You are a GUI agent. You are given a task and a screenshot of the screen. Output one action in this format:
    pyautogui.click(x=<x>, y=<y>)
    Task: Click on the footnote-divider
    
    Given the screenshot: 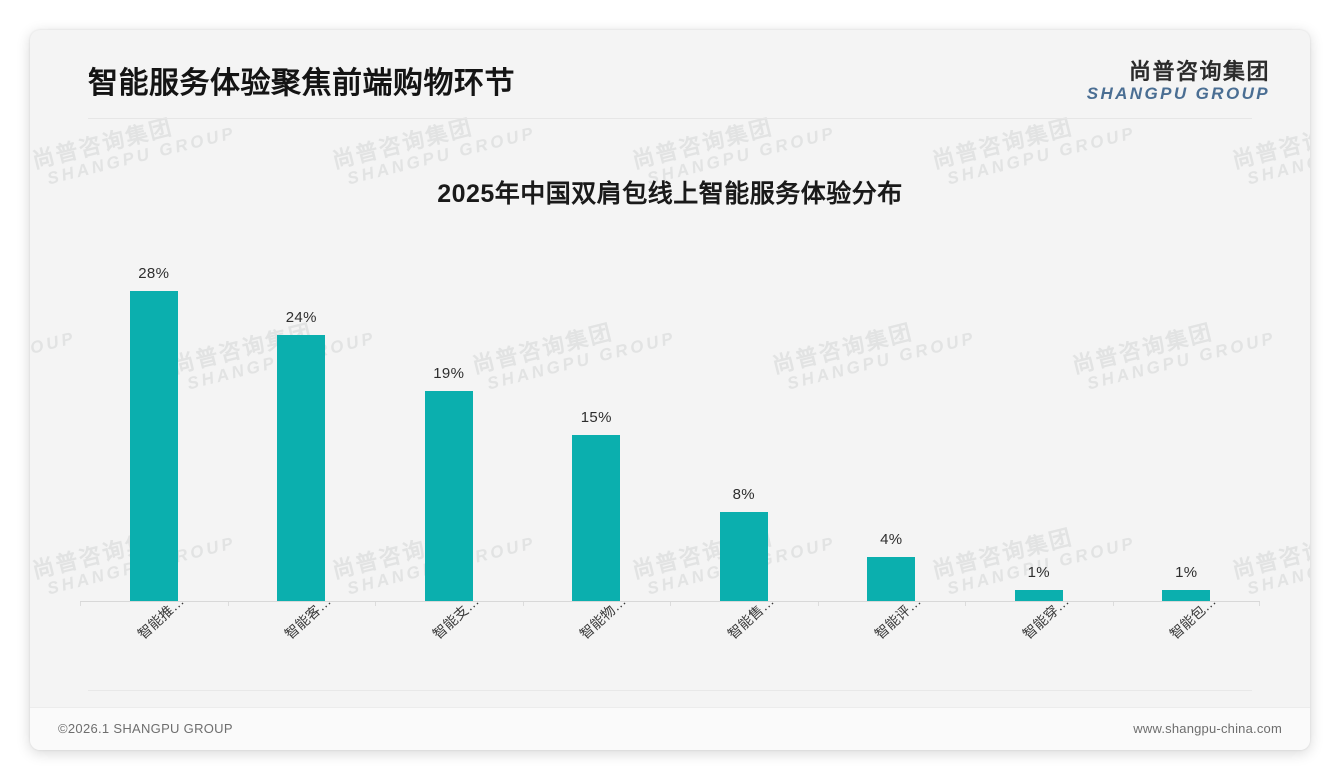 What is the action you would take?
    pyautogui.click(x=670, y=690)
    